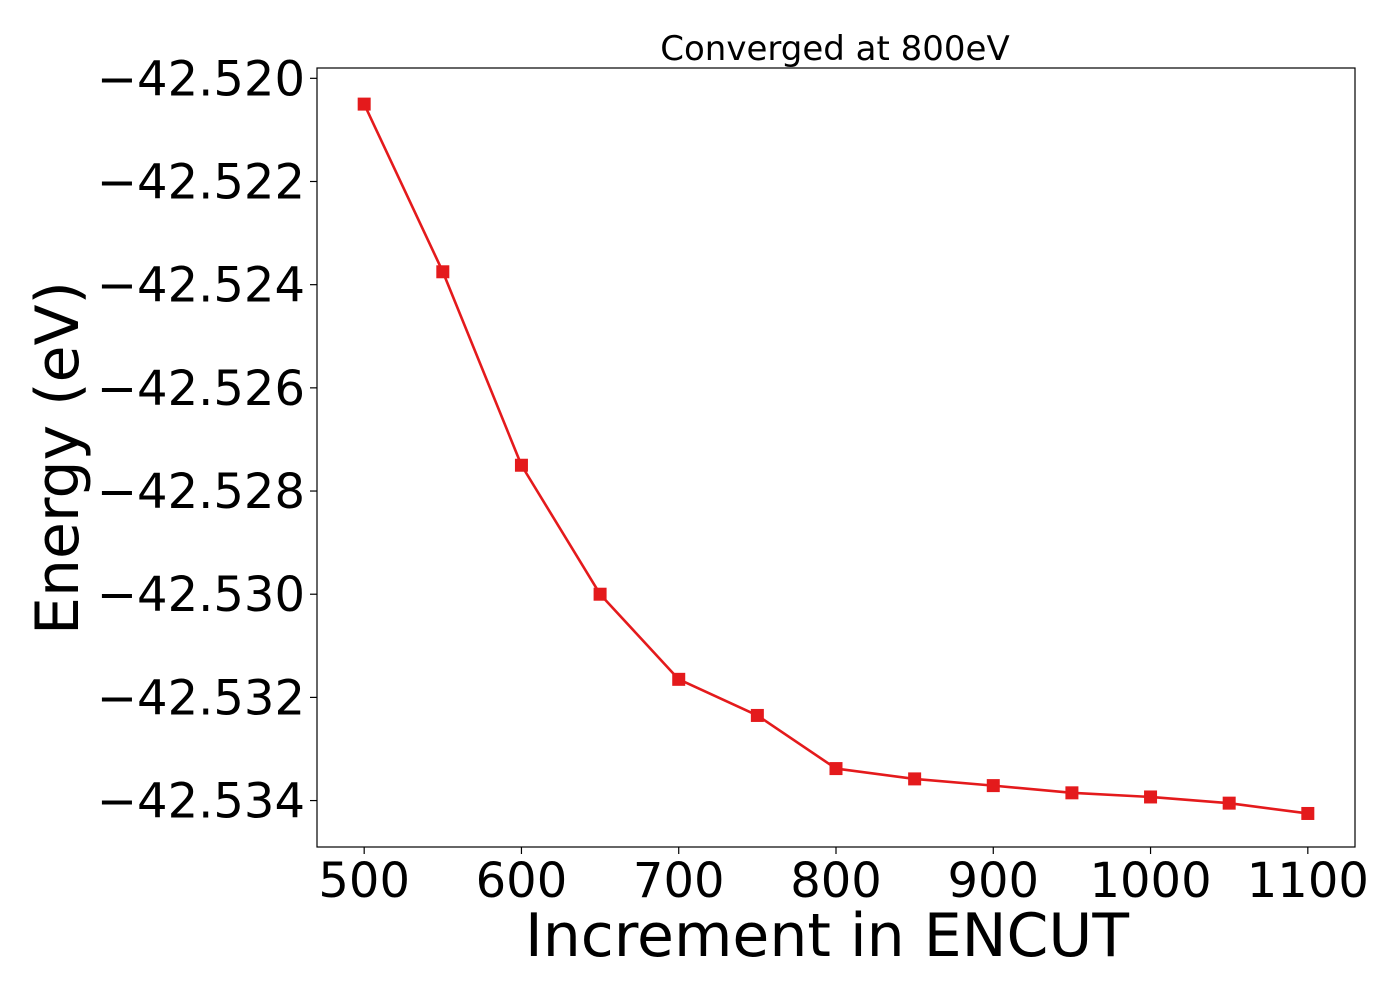 The height and width of the screenshot is (1000, 1400). What do you see at coordinates (201, 182) in the screenshot?
I see `y-tick-label: −42.522` at bounding box center [201, 182].